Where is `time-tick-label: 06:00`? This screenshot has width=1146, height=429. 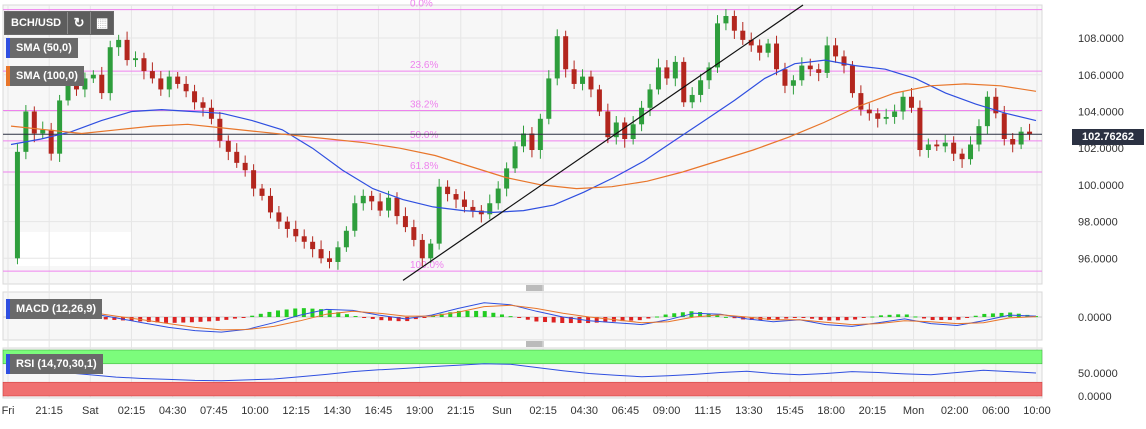
time-tick-label: 06:00 is located at coordinates (996, 411).